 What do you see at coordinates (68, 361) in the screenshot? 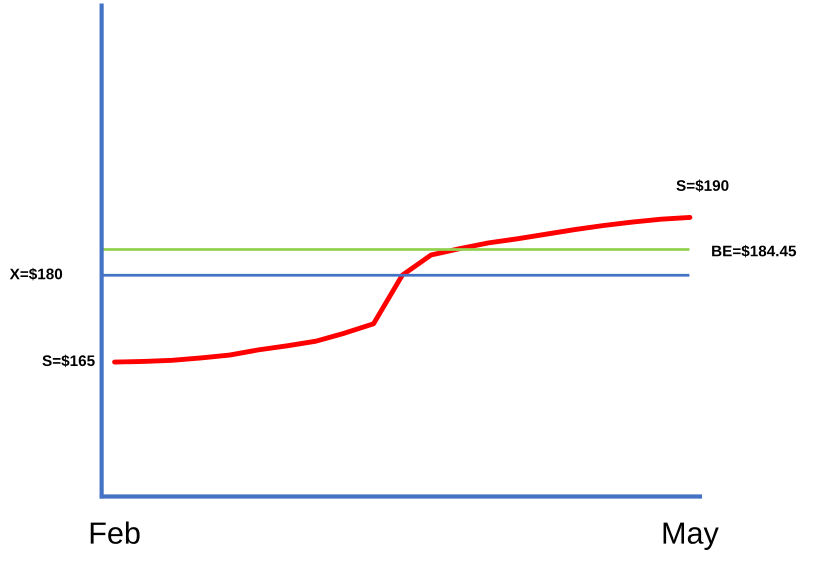
I see `data-label: S=$165` at bounding box center [68, 361].